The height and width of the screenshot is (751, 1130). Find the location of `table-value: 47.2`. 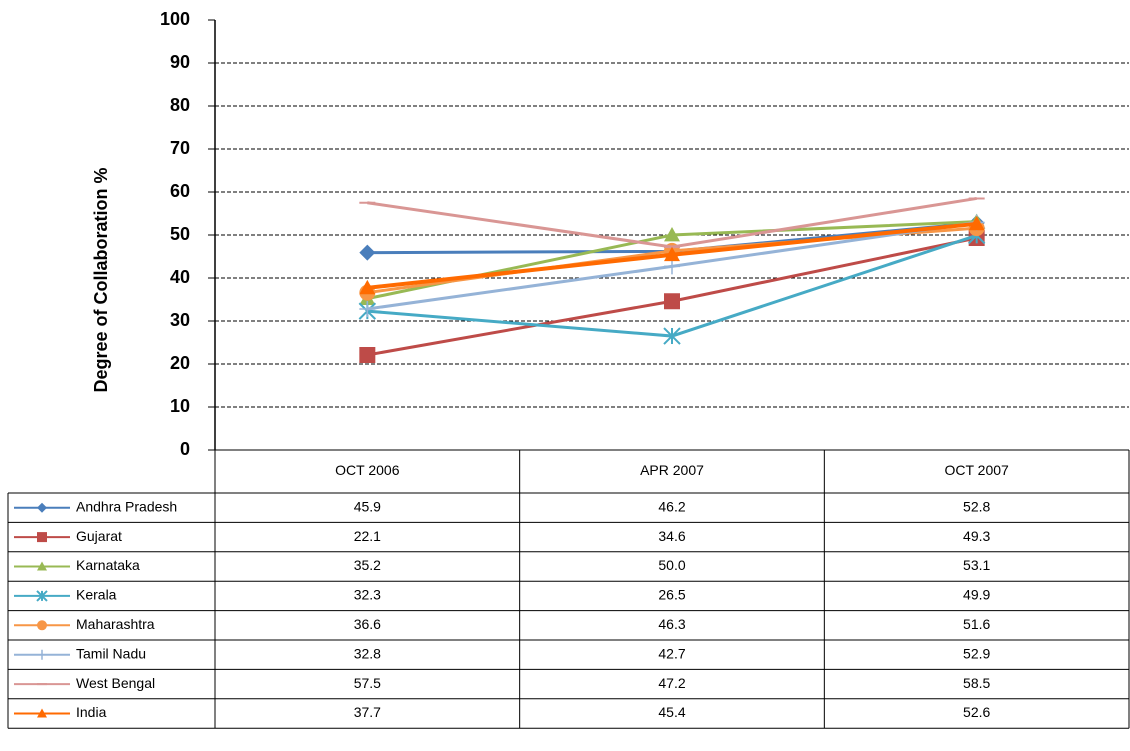

table-value: 47.2 is located at coordinates (671, 683).